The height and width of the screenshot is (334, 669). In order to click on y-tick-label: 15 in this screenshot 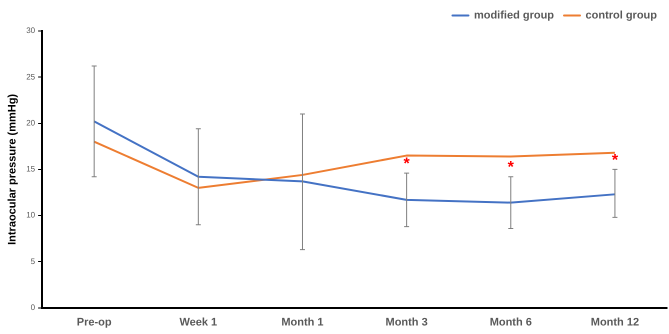, I will do `click(31, 169)`.